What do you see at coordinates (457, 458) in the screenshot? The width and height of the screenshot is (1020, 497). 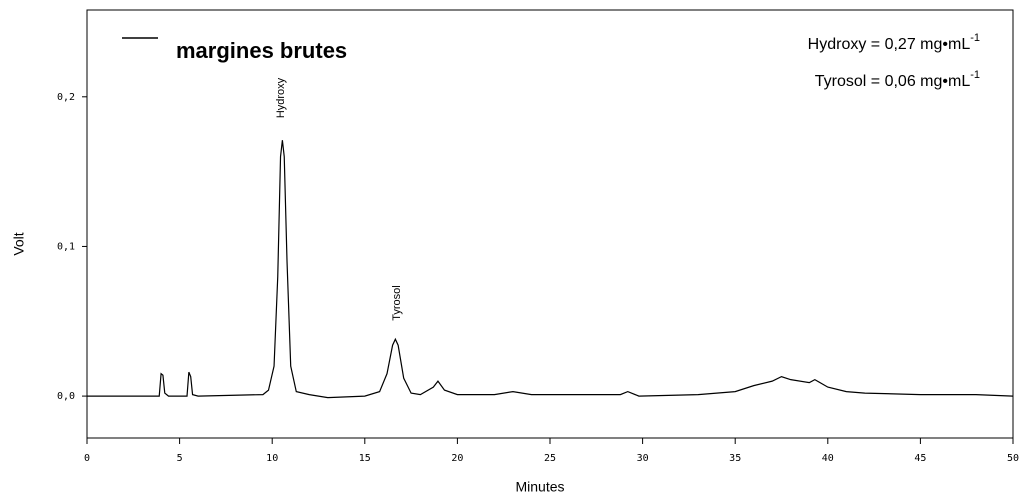 I see `x-tick-label: 20` at bounding box center [457, 458].